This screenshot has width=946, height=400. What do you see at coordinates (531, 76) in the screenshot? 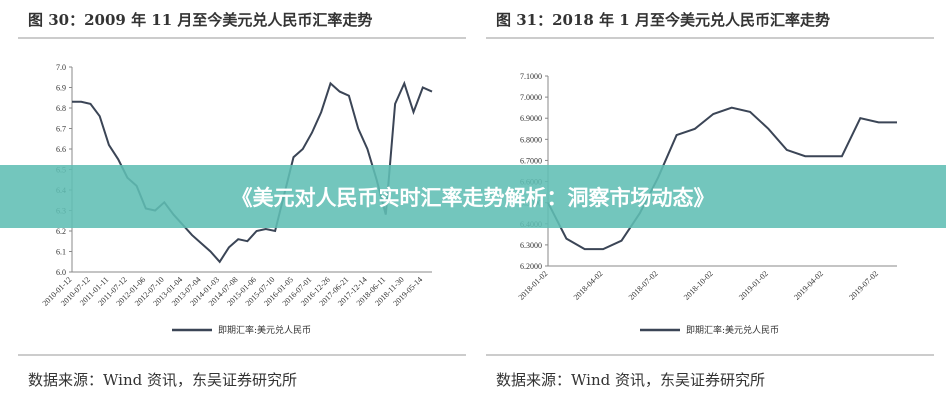
I see `y-tick-label: 7.1000` at bounding box center [531, 76].